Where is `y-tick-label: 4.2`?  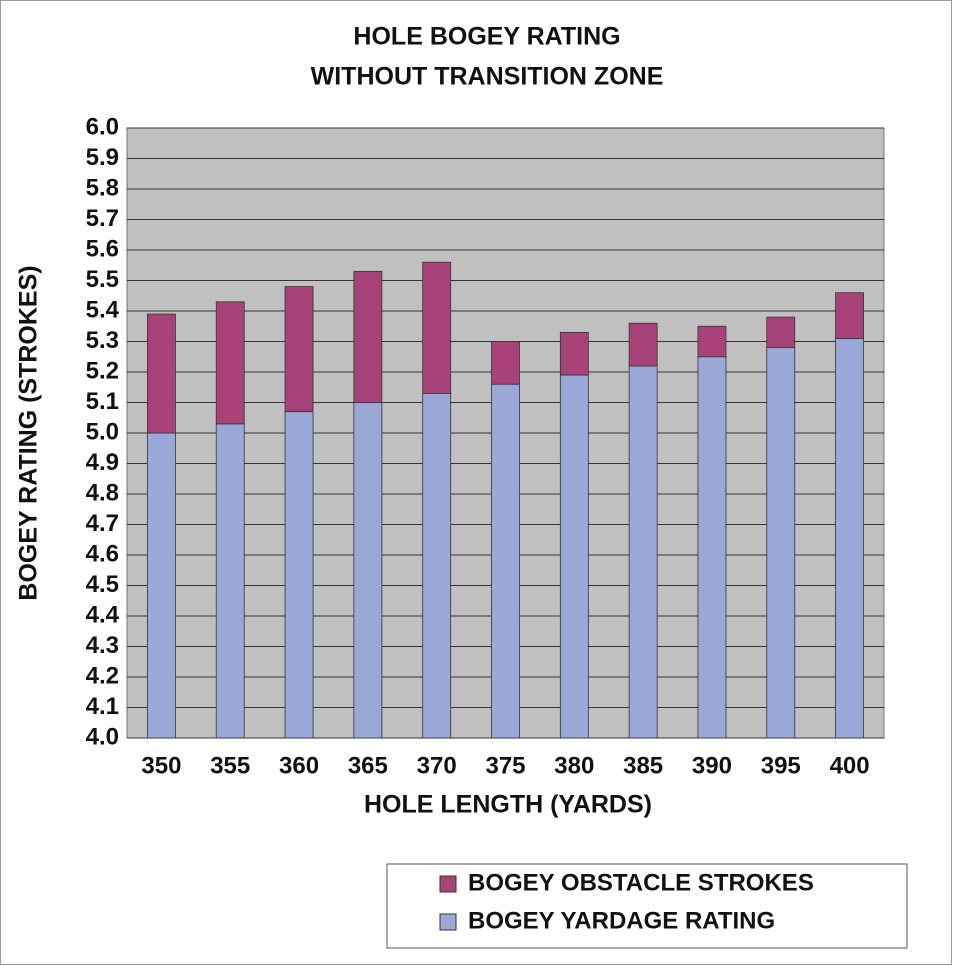
y-tick-label: 4.2 is located at coordinates (102, 675).